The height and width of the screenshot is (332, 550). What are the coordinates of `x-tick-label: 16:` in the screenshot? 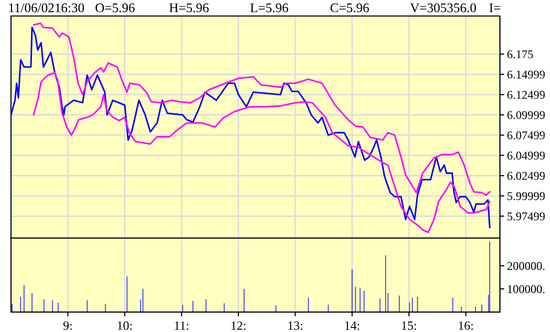 It's located at (465, 325).